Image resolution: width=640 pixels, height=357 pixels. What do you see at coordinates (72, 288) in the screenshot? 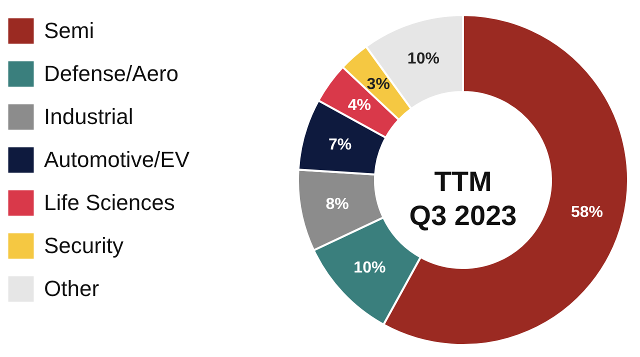
I see `legend-label: Other` at bounding box center [72, 288].